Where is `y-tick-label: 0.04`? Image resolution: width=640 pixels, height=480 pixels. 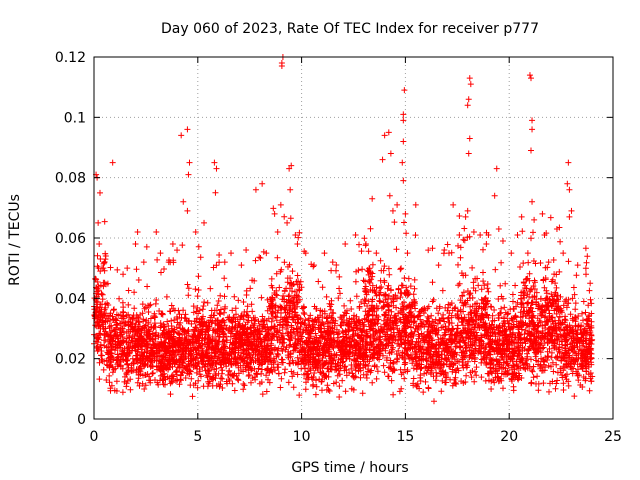
y-tick-label: 0.04 is located at coordinates (70, 299).